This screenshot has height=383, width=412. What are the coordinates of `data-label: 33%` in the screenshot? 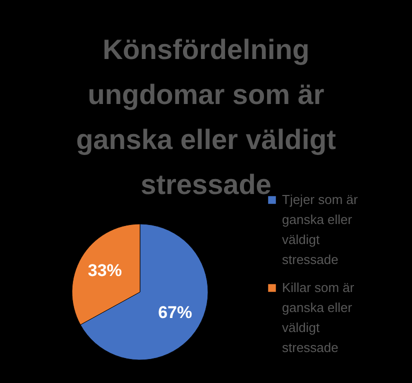 It's located at (105, 270).